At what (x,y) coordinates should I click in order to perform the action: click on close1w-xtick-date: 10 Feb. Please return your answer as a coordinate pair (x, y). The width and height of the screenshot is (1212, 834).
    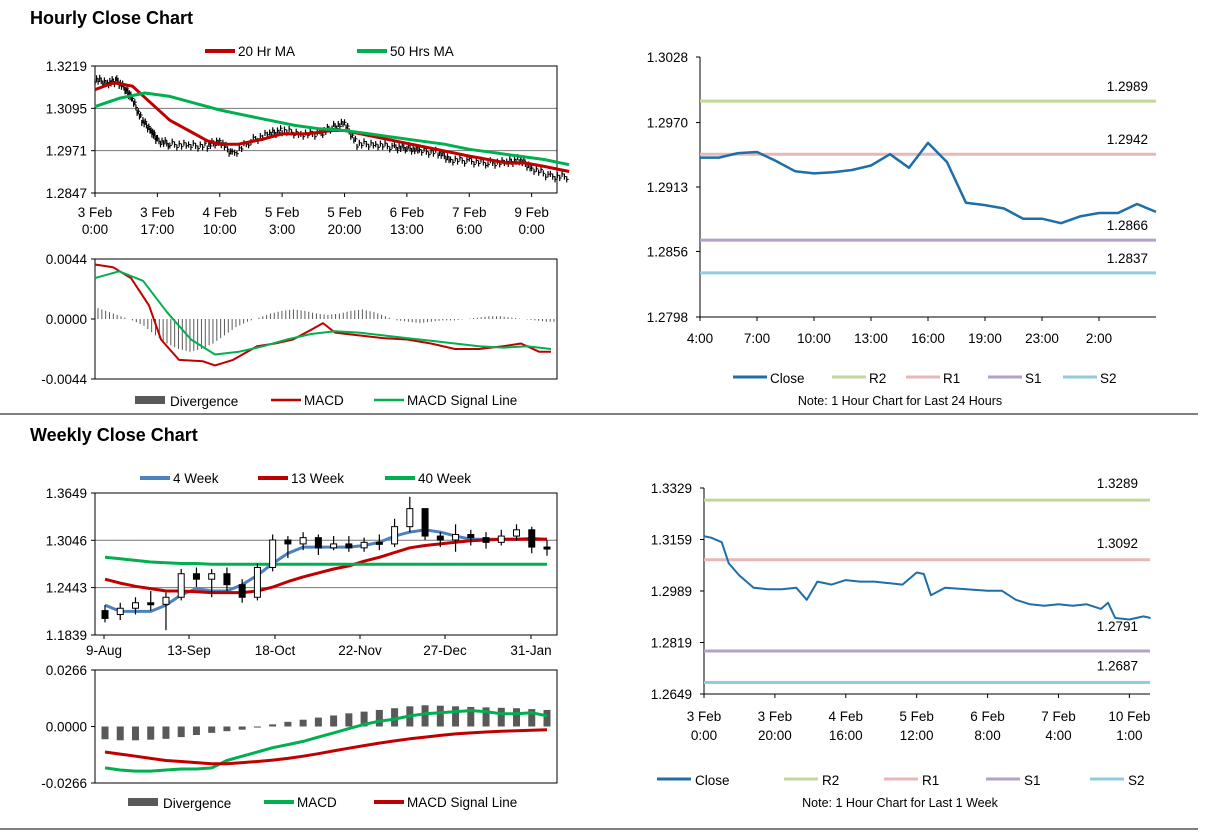
    Looking at the image, I should click on (1129, 716).